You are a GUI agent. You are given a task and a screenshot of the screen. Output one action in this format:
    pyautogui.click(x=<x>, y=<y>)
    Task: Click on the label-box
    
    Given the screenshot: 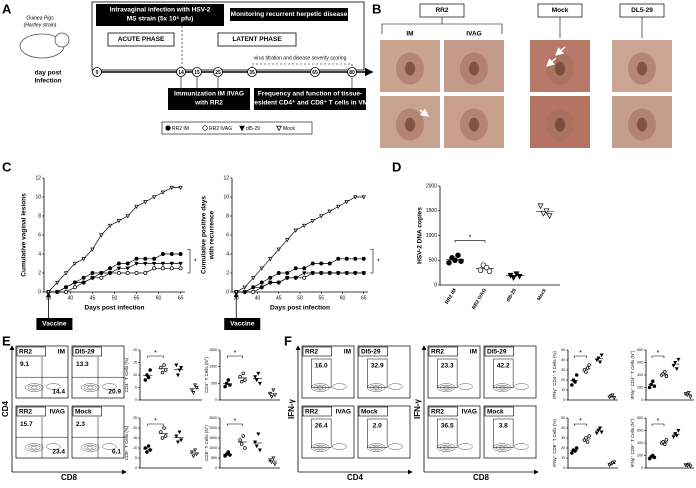 What is the action you would take?
    pyautogui.click(x=443, y=351)
    